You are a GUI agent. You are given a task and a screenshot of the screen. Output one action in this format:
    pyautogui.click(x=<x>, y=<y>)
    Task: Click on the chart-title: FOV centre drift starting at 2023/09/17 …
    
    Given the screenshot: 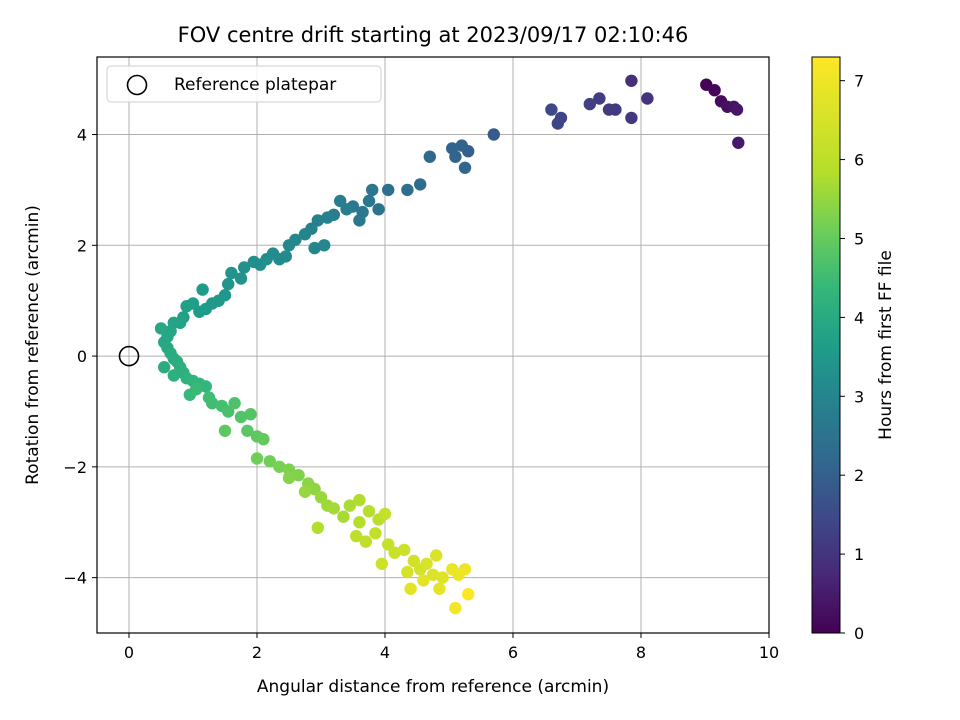 What is the action you would take?
    pyautogui.click(x=433, y=35)
    